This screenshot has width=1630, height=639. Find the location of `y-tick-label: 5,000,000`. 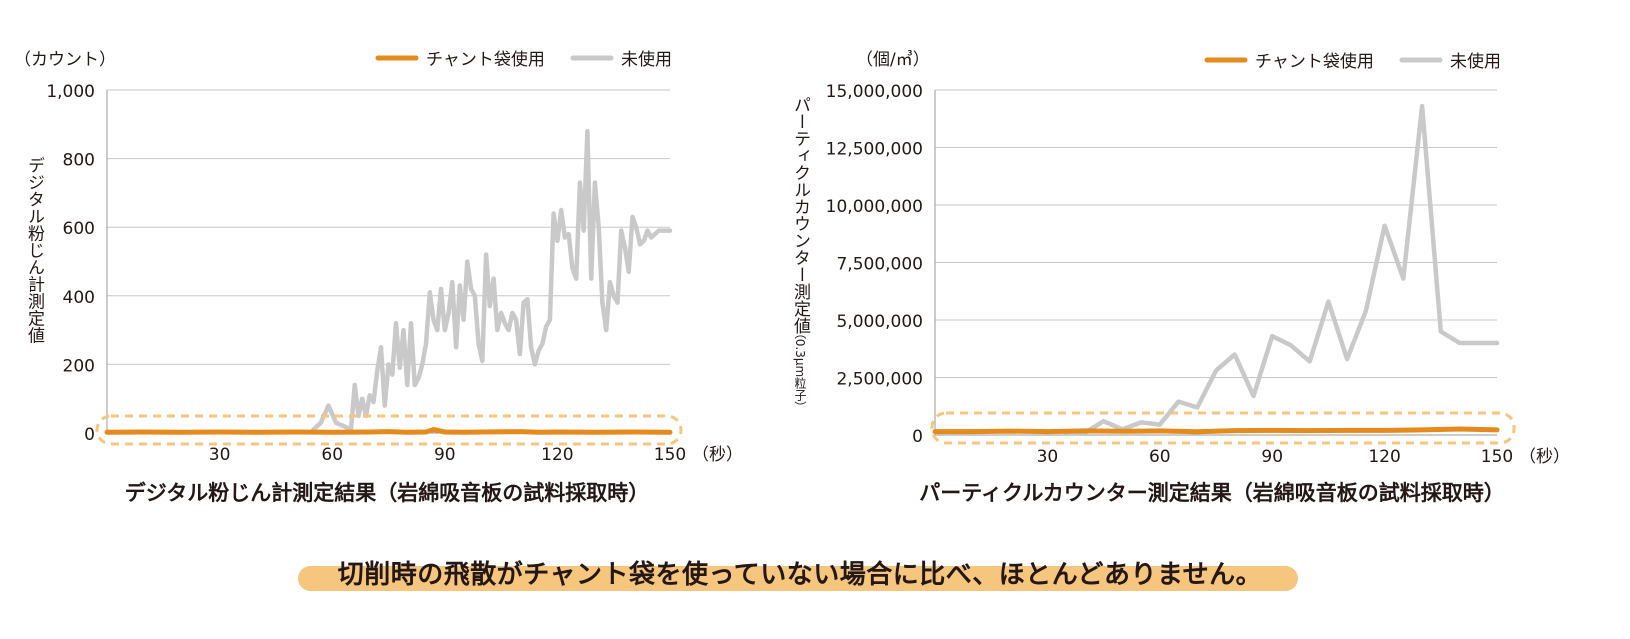

y-tick-label: 5,000,000 is located at coordinates (879, 322).